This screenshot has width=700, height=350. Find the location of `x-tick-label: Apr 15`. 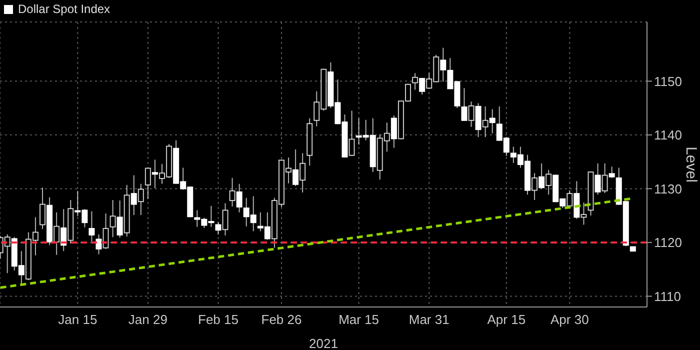

x-tick-label: Apr 15 is located at coordinates (506, 320).